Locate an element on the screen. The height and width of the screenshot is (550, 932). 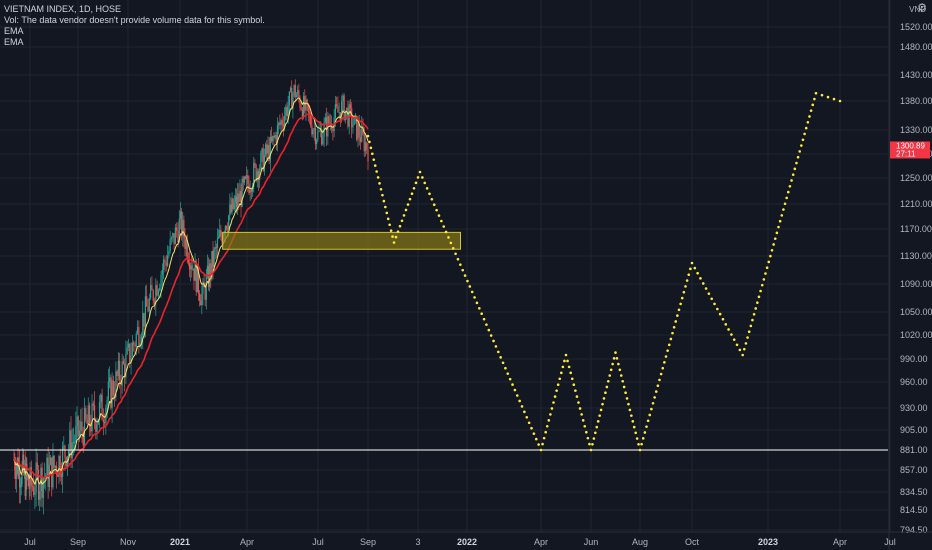
gear-icon: ⚙ is located at coordinates (922, 8).